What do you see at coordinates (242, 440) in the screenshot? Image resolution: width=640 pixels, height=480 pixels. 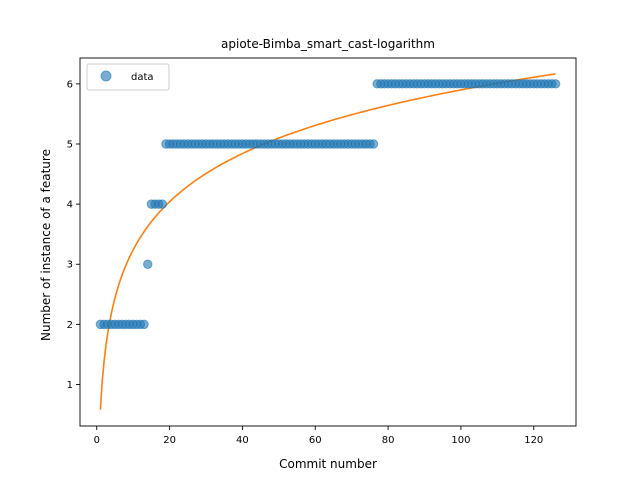 I see `x-tick-label: 40` at bounding box center [242, 440].